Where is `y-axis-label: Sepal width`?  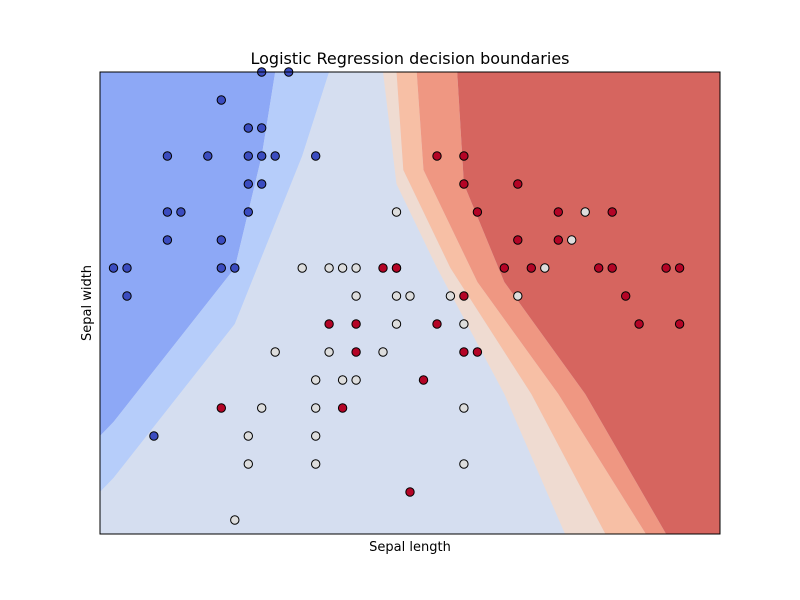
y-axis-label: Sepal width is located at coordinates (87, 303).